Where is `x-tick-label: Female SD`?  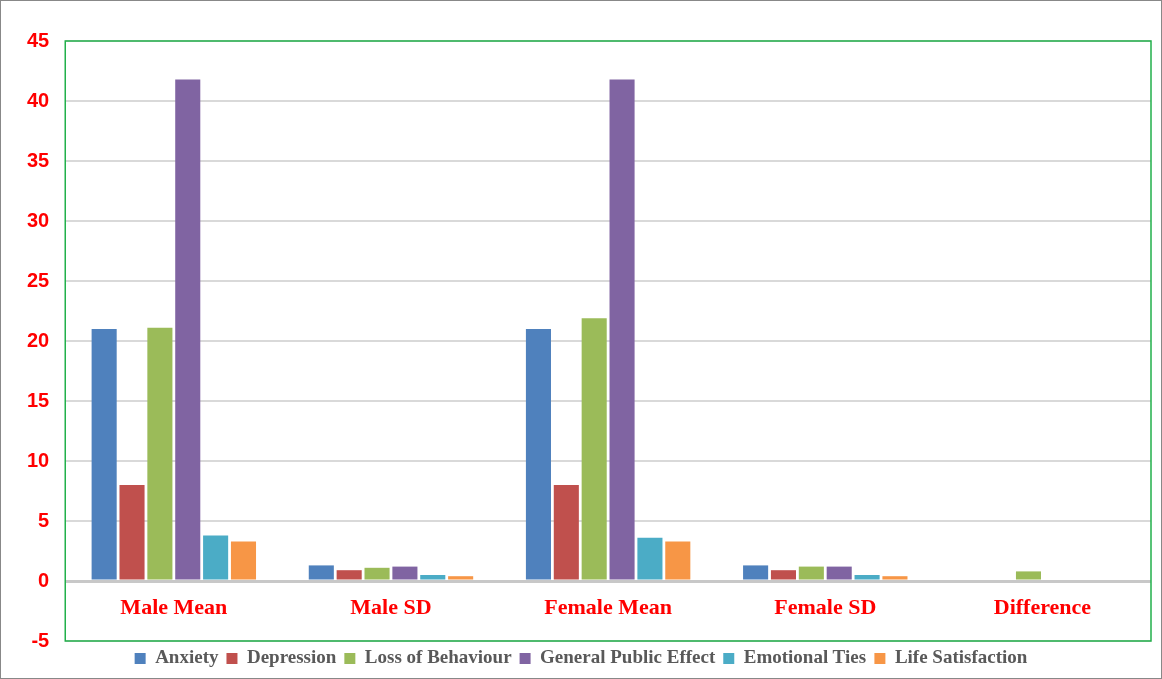
x-tick-label: Female SD is located at coordinates (825, 606).